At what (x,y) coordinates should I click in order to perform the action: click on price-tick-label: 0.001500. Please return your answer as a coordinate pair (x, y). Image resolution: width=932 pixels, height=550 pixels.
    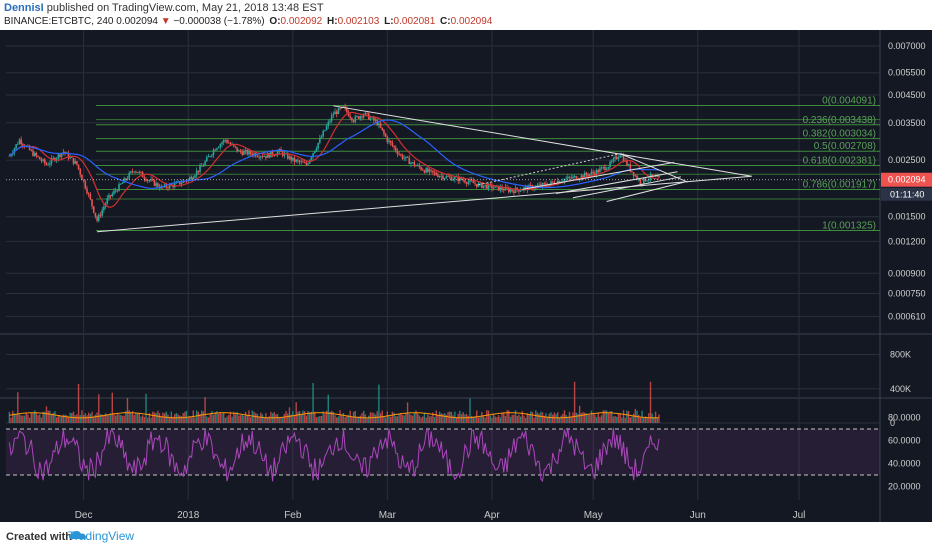
    Looking at the image, I should click on (907, 217).